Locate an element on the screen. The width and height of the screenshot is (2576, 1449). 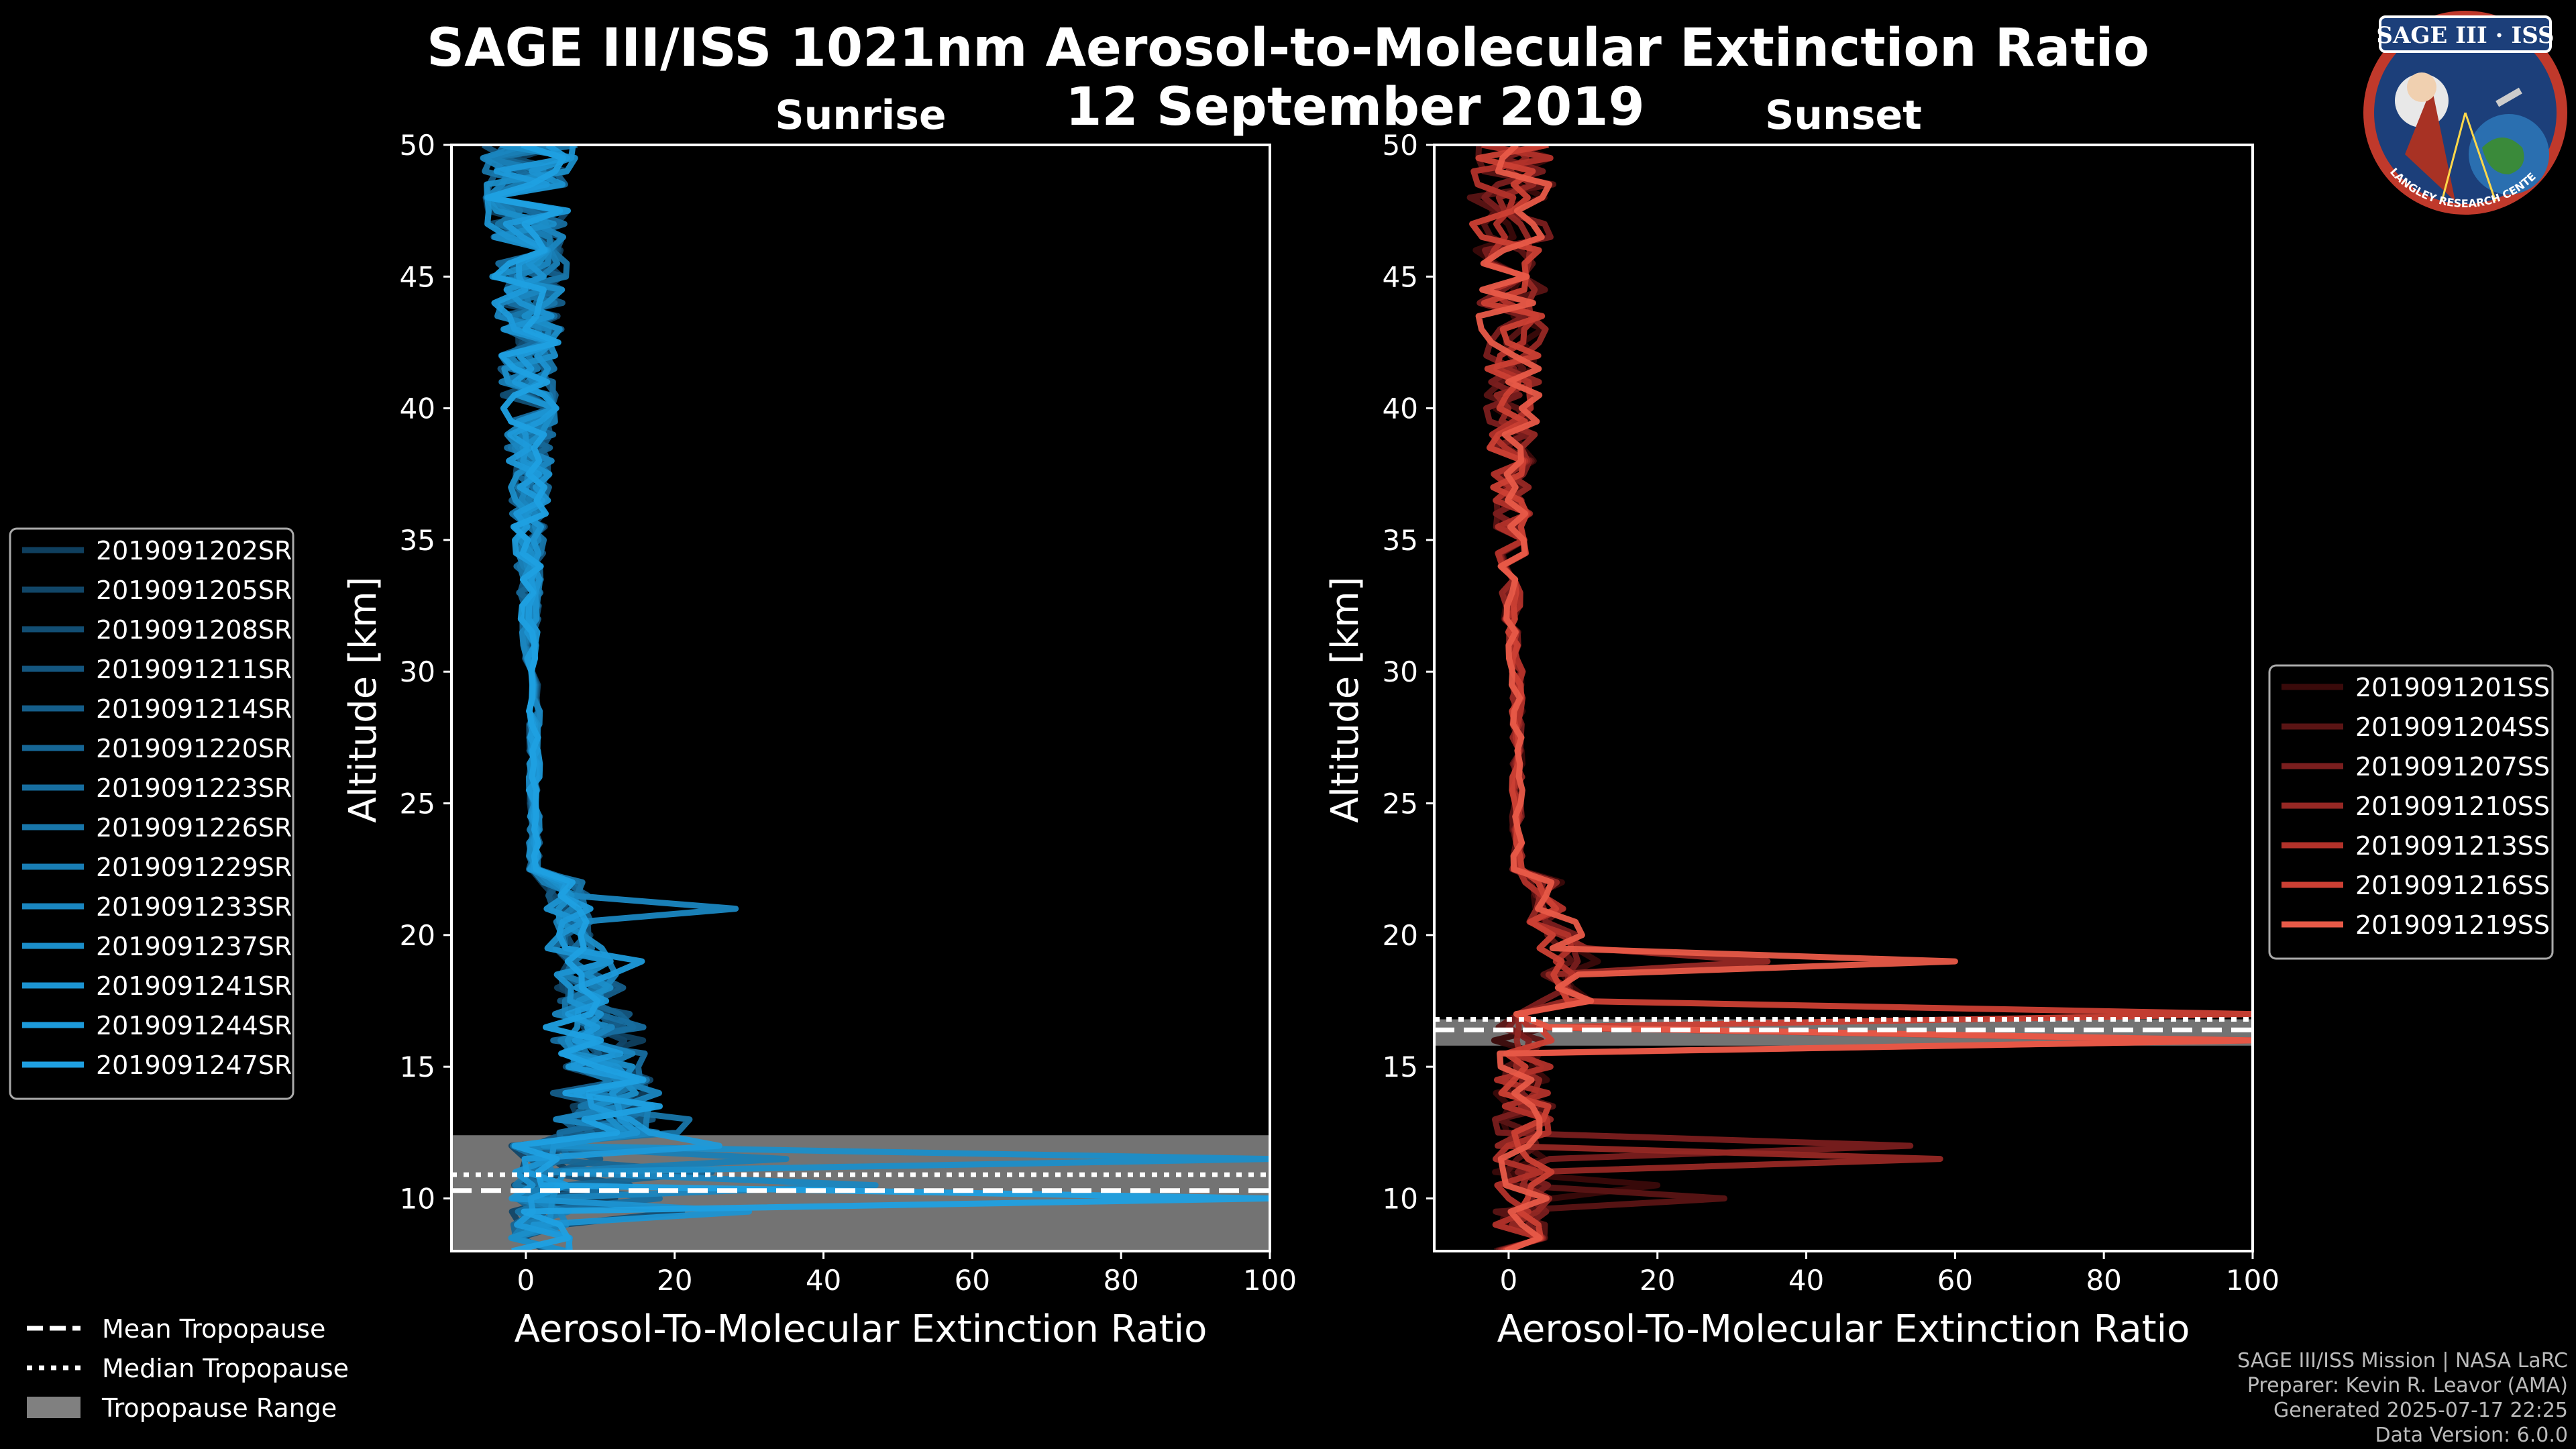
tropopause-legend-label: Mean Tropopause is located at coordinates (213, 1329).